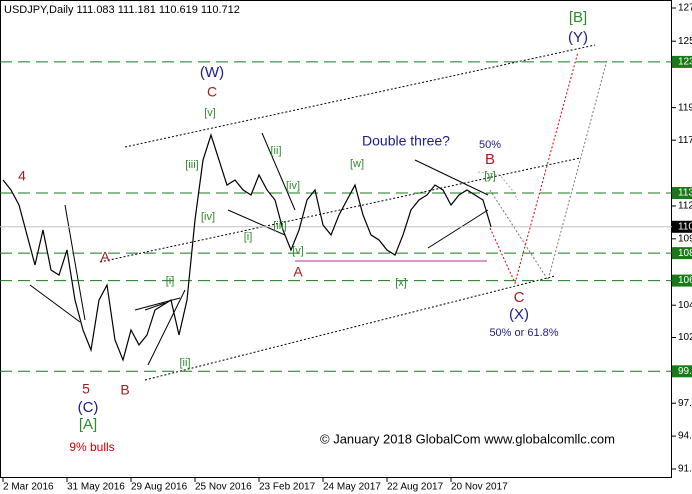 Image resolution: width=692 pixels, height=494 pixels. I want to click on x-tick-label: 29 Aug 2016, so click(159, 487).